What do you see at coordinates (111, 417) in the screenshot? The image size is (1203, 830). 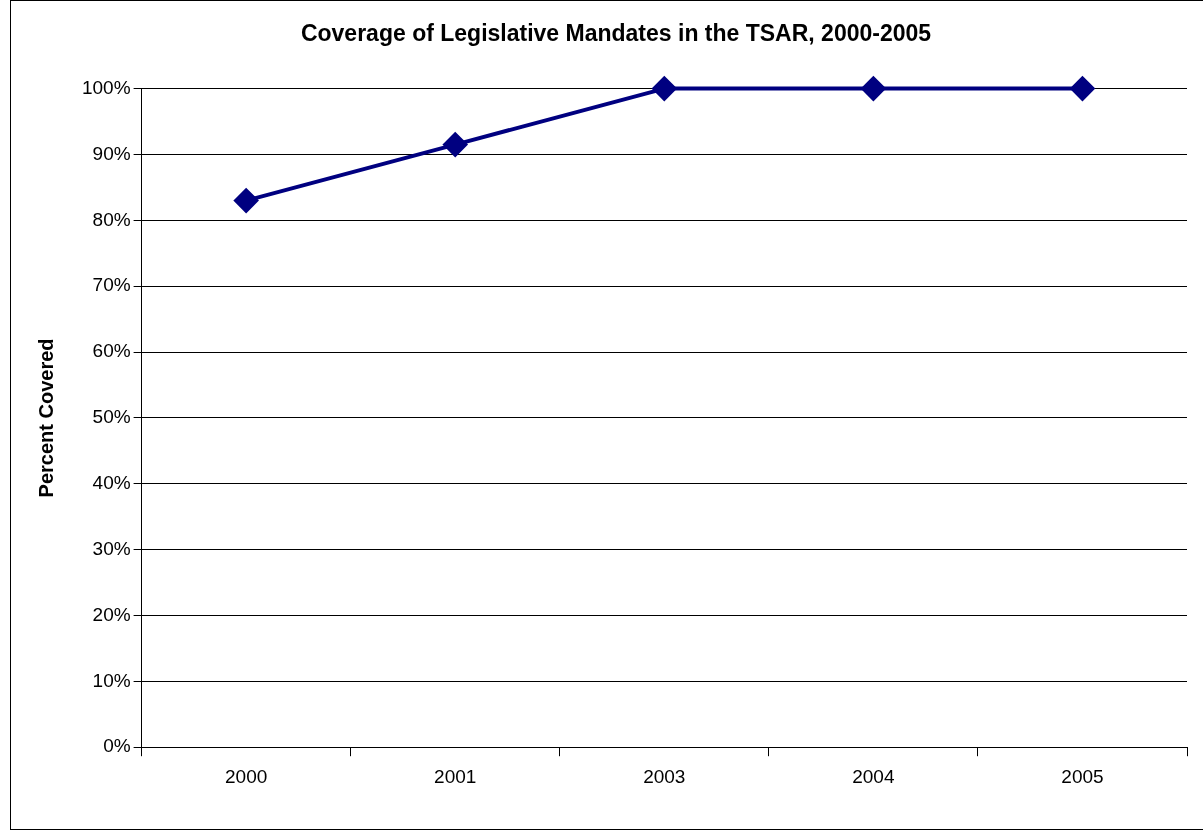 I see `y-tick-label: 50%` at bounding box center [111, 417].